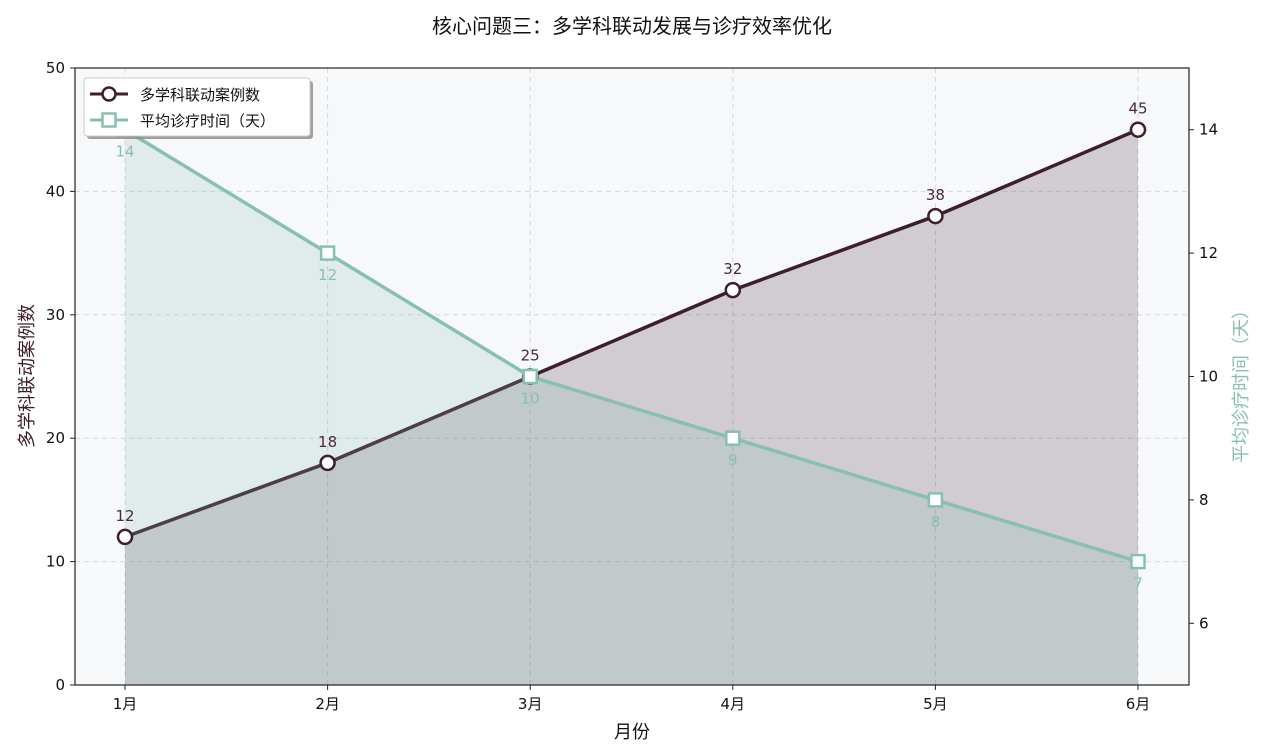 The width and height of the screenshot is (1264, 753). I want to click on legend: 多学科联动案例数 平均诊疗时间（天）, so click(198, 108).